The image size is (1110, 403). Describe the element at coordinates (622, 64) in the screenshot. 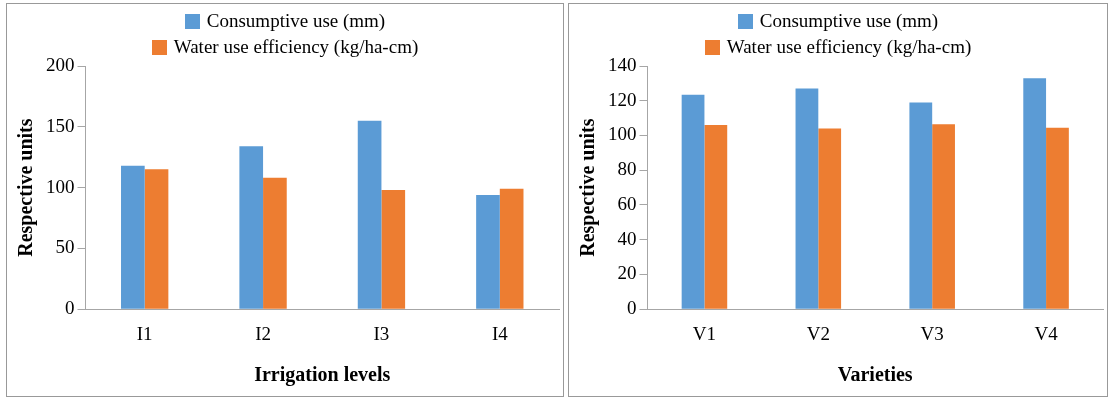

I see `y-tick-label: 140` at that location.